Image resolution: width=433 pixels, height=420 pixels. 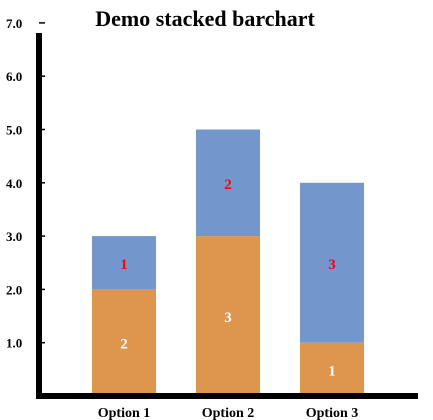 What do you see at coordinates (332, 413) in the screenshot?
I see `x-tick-label: Option 3` at bounding box center [332, 413].